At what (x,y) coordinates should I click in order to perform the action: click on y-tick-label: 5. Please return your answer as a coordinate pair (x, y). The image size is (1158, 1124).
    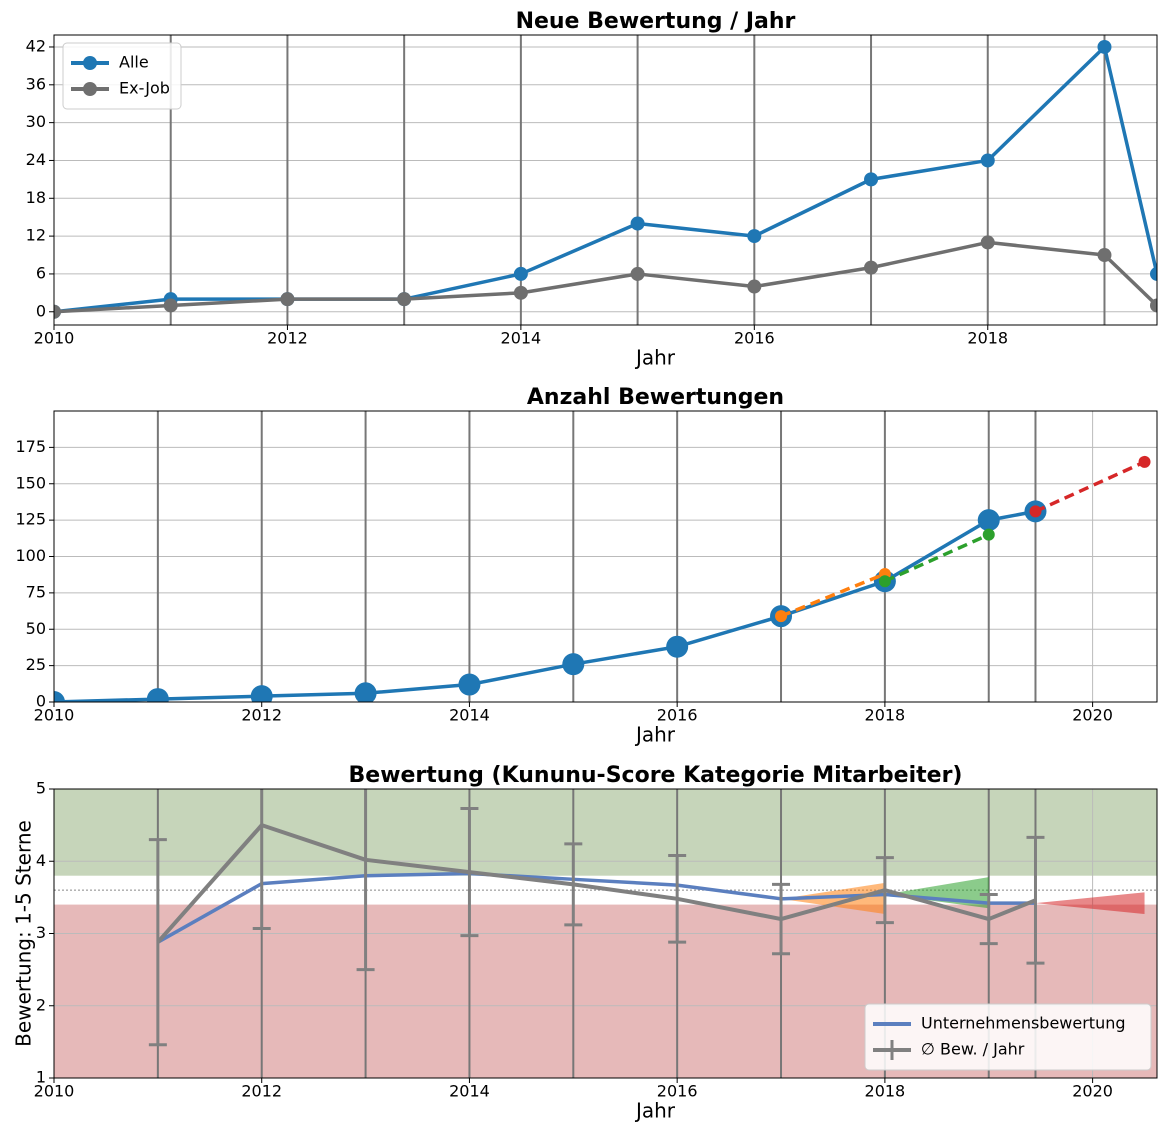
    Looking at the image, I should click on (41, 788).